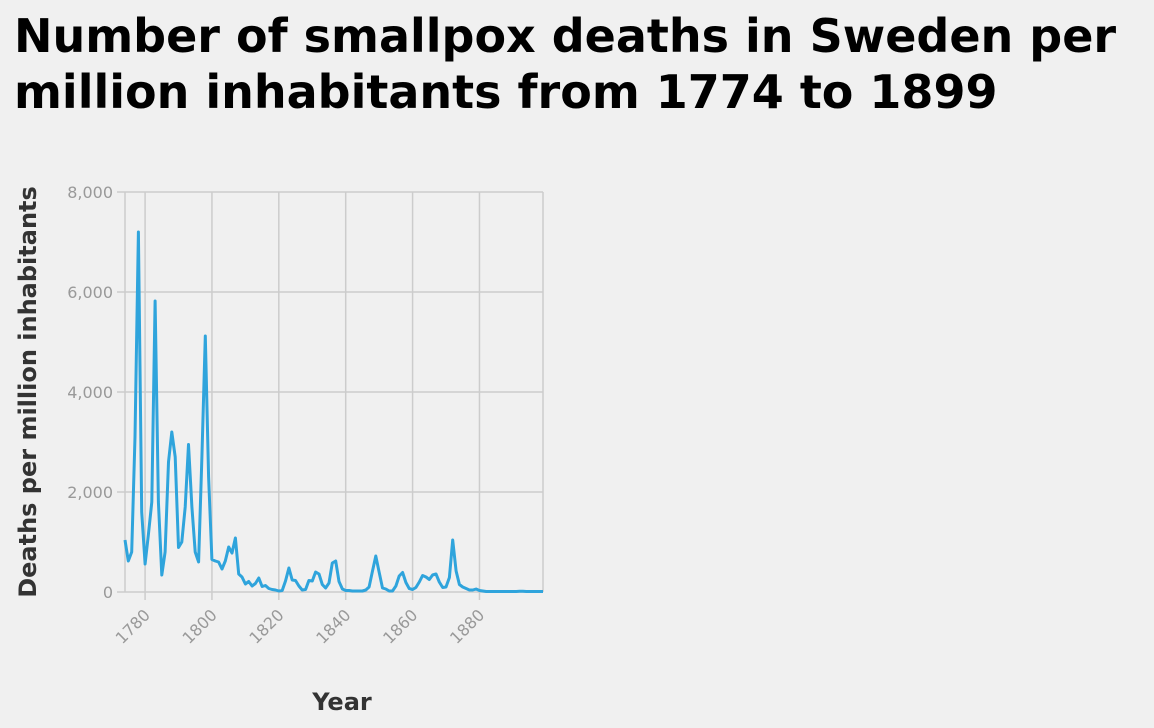  I want to click on y-axis-ticks: 0 2,000 4,000 6,000 8,000, so click(90, 392).